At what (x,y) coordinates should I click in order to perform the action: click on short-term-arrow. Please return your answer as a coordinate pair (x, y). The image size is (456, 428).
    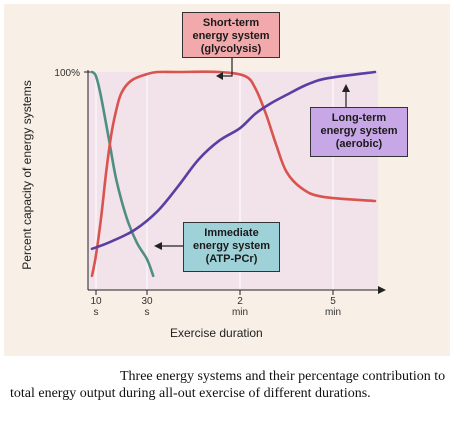
    Looking at the image, I should click on (227, 67).